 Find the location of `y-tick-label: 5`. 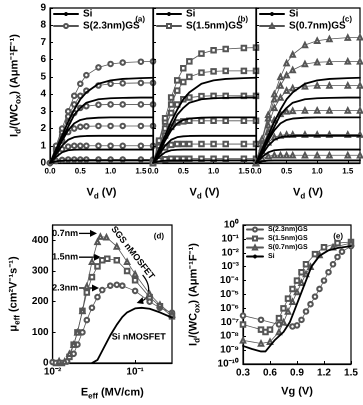

y-tick-label: 5 is located at coordinates (43, 76).